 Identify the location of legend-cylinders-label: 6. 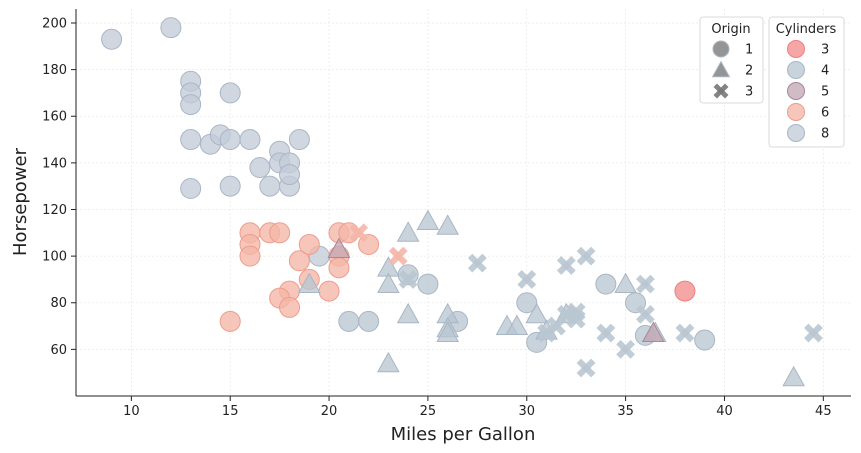
(825, 113).